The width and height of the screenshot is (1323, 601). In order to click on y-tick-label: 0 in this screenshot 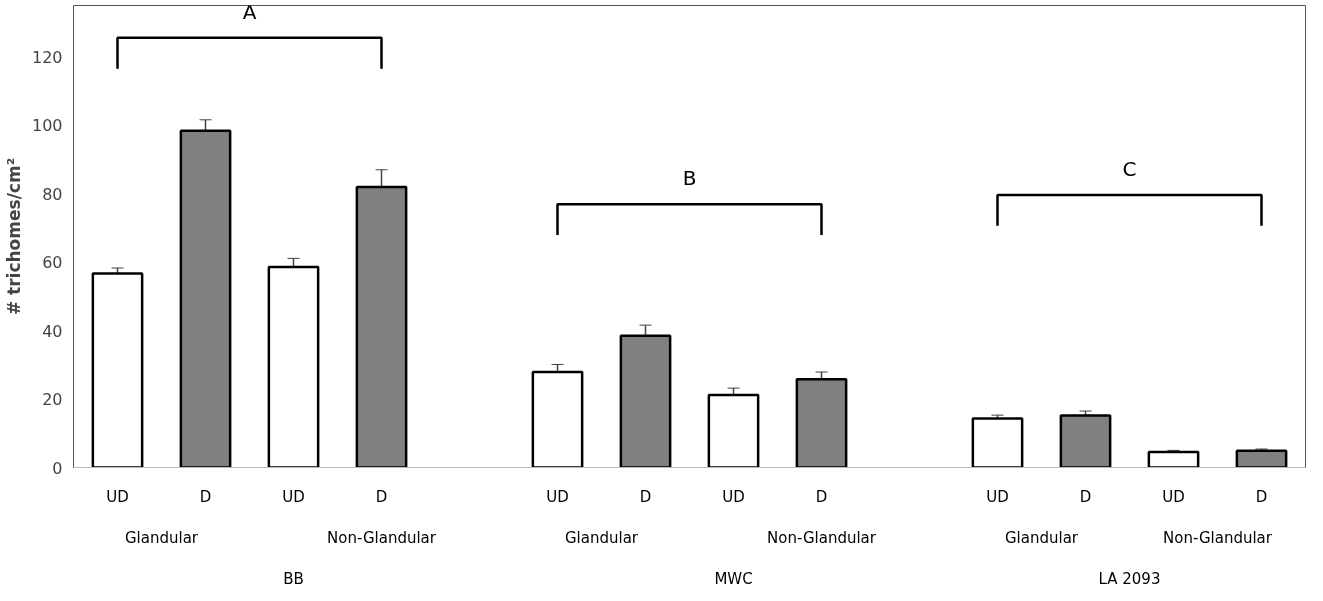, I will do `click(57, 468)`.